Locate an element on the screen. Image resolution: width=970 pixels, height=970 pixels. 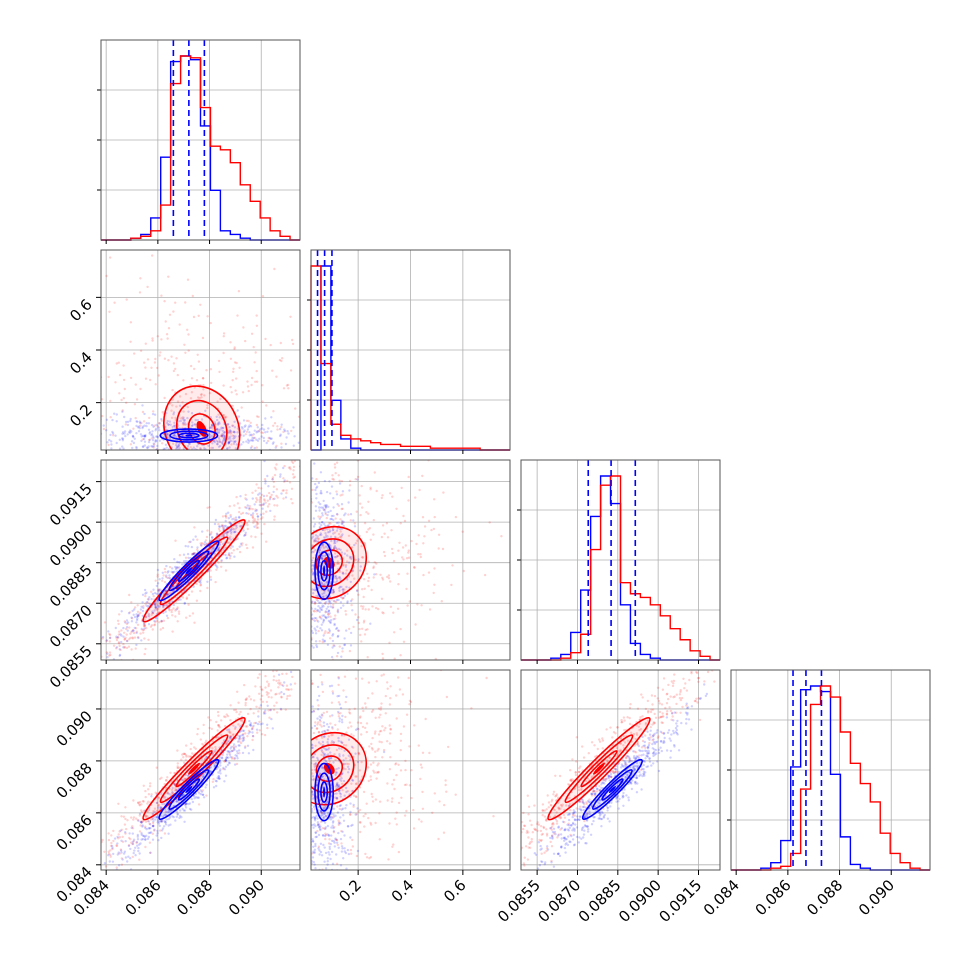
panel-grid is located at coordinates (200, 140).